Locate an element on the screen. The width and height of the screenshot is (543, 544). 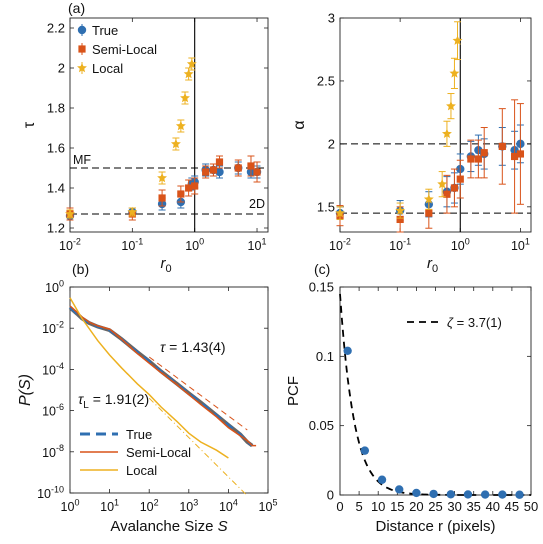
legend: True Semi-Local Local is located at coordinates (117, 49).